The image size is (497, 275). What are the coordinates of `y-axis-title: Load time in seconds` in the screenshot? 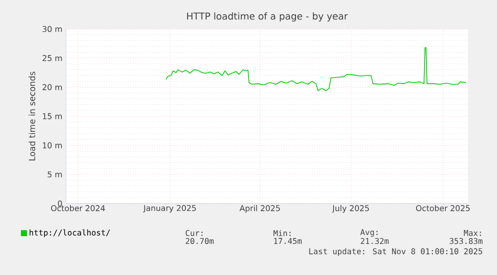 It's located at (32, 116).